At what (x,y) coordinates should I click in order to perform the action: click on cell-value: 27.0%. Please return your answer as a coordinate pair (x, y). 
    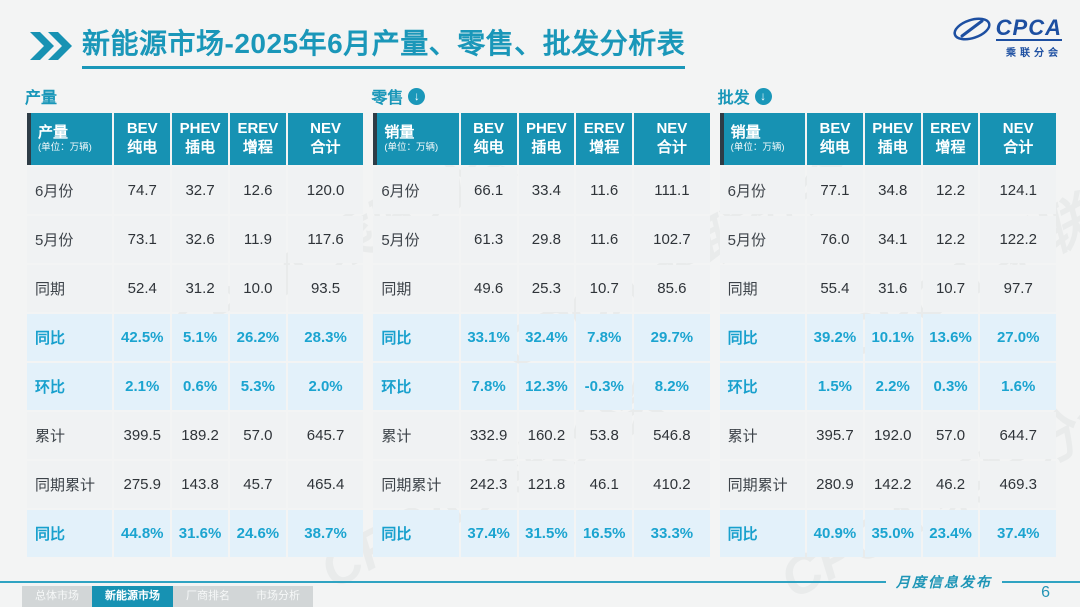
    Looking at the image, I should click on (1018, 337).